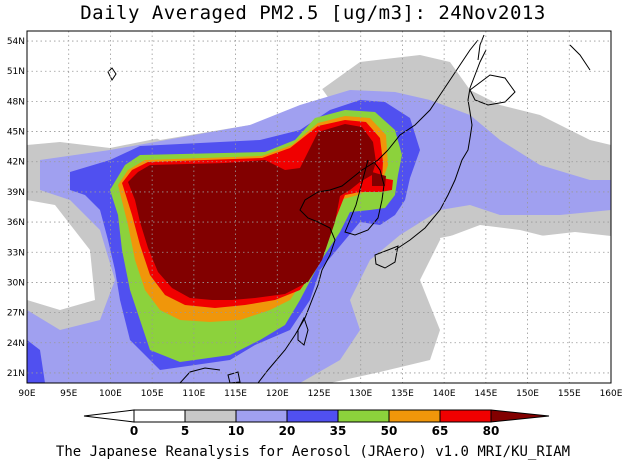 Image resolution: width=626 pixels, height=466 pixels. What do you see at coordinates (364, 197) in the screenshot?
I see `korea-coast-line` at bounding box center [364, 197].